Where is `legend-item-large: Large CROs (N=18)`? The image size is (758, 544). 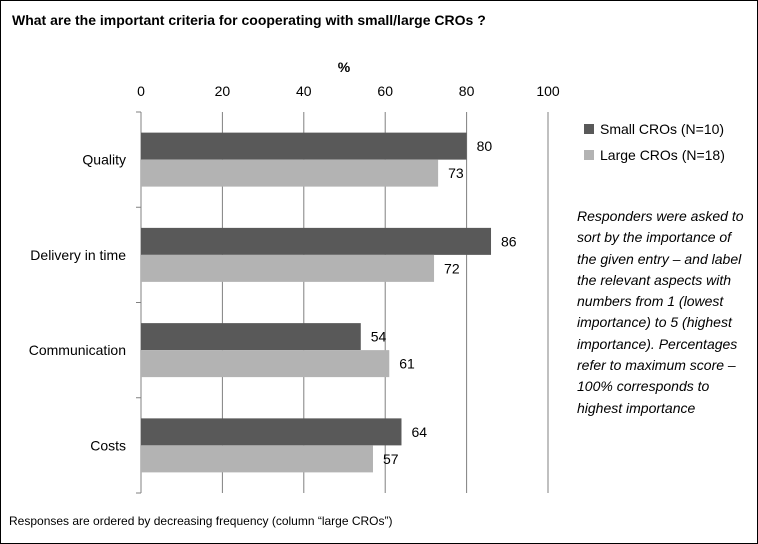
legend-item-large: Large CROs (N=18) is located at coordinates (654, 155).